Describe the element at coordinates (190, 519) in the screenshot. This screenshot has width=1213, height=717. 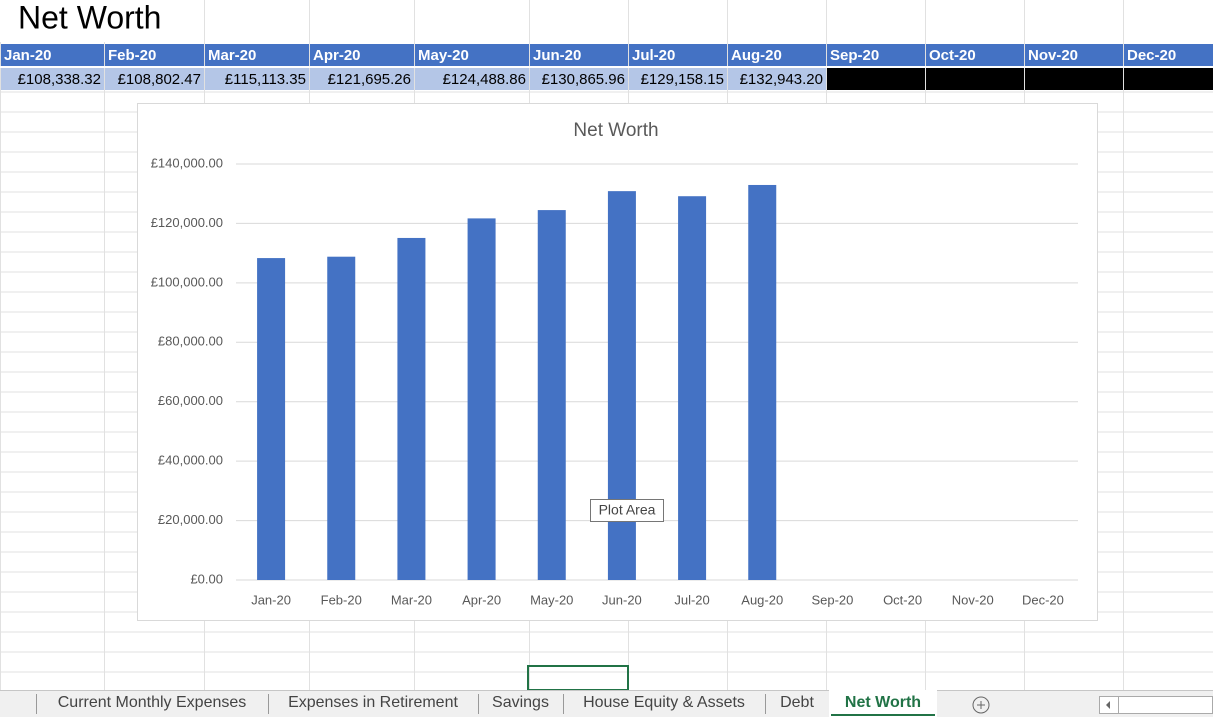
I see `y-tick-label: £20,000.00` at that location.